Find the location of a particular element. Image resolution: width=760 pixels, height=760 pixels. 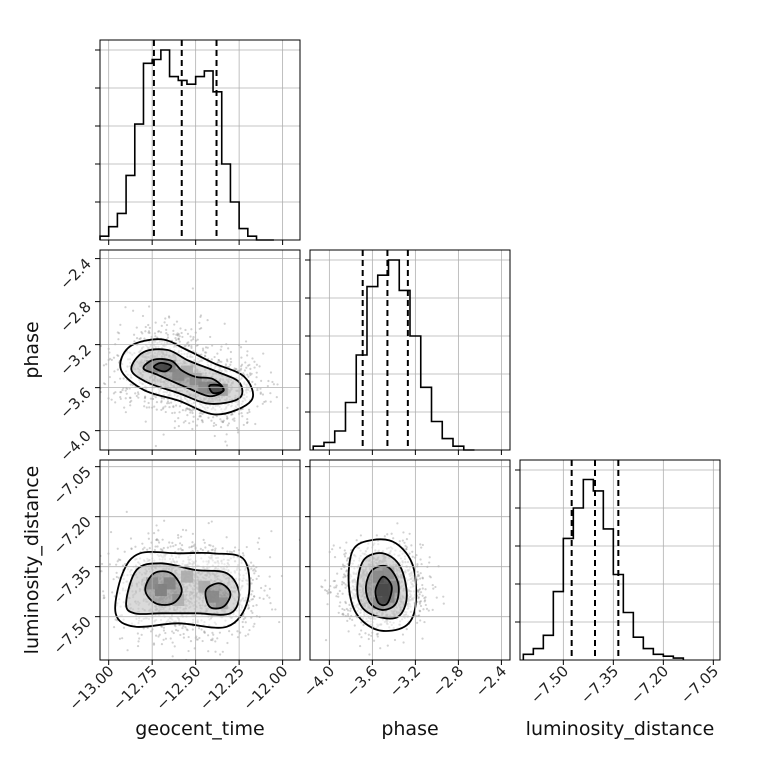

tick-label-x-phase-0: −4.0 is located at coordinates (319, 681).